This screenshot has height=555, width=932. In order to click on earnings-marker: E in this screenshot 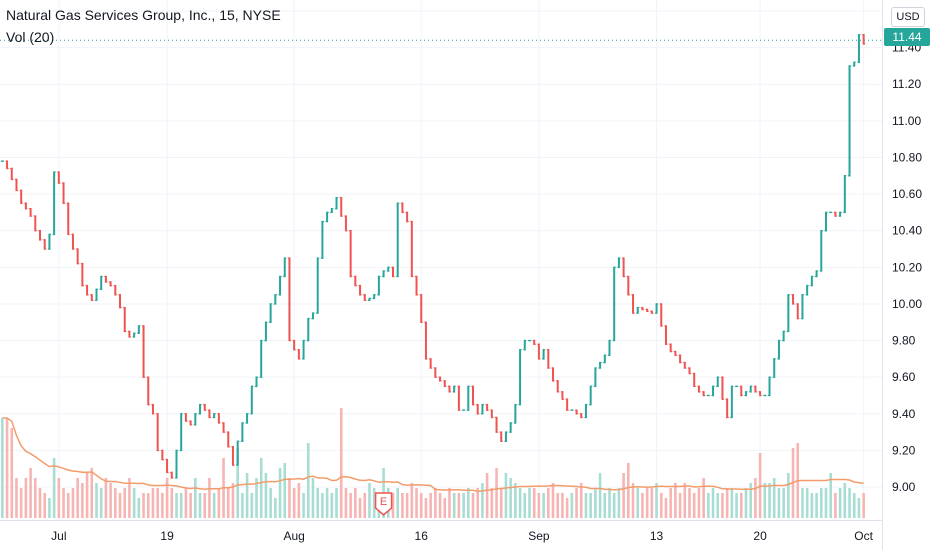, I will do `click(383, 504)`.